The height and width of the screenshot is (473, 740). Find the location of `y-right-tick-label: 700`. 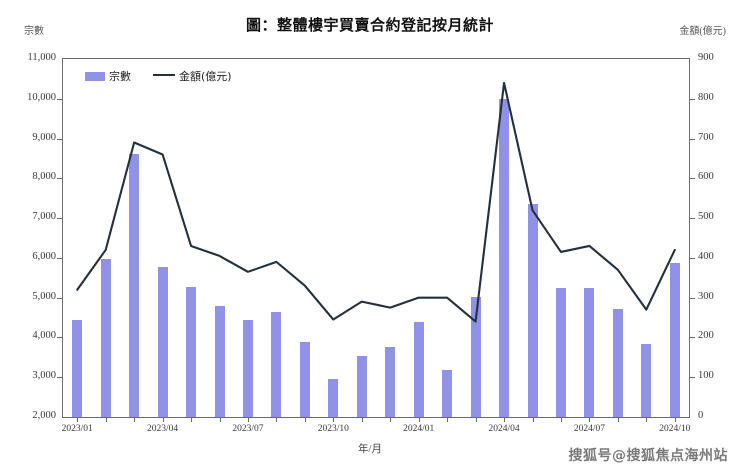

y-right-tick-label: 700 is located at coordinates (706, 137).